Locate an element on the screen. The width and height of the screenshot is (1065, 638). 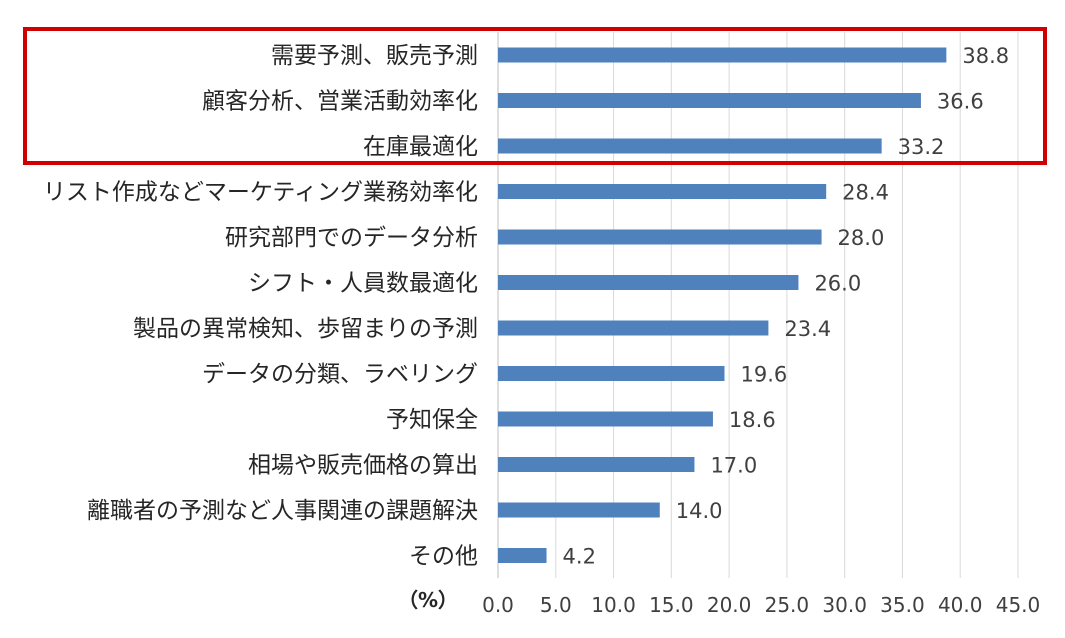
category-label: その他 is located at coordinates (443, 557).